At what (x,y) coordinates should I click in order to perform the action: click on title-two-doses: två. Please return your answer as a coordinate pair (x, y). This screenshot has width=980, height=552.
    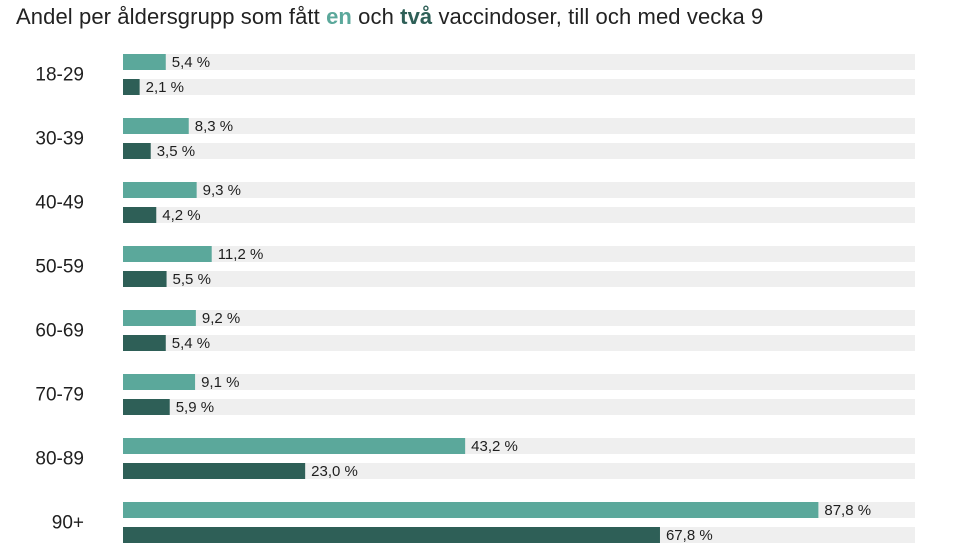
    Looking at the image, I should click on (416, 16).